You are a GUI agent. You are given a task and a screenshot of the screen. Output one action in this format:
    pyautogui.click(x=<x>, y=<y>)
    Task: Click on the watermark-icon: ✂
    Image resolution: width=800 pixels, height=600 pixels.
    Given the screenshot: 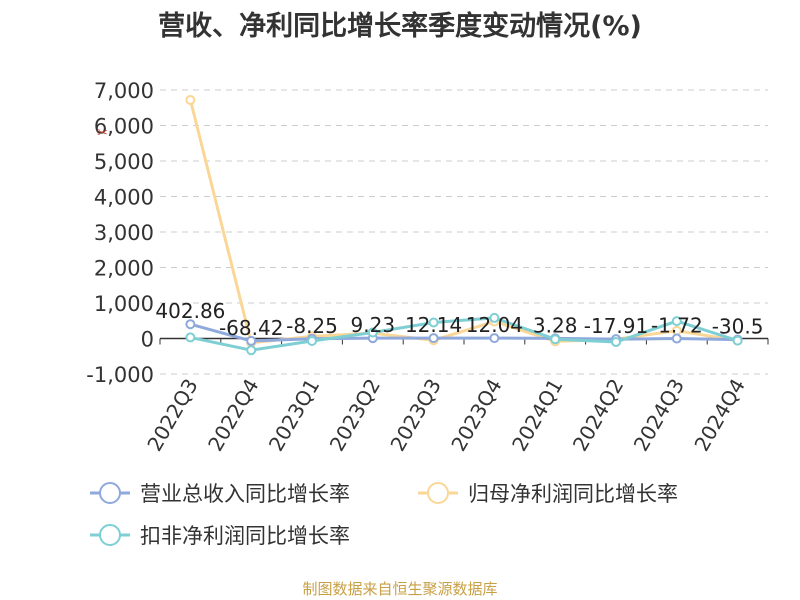 What is the action you would take?
    pyautogui.click(x=102, y=133)
    